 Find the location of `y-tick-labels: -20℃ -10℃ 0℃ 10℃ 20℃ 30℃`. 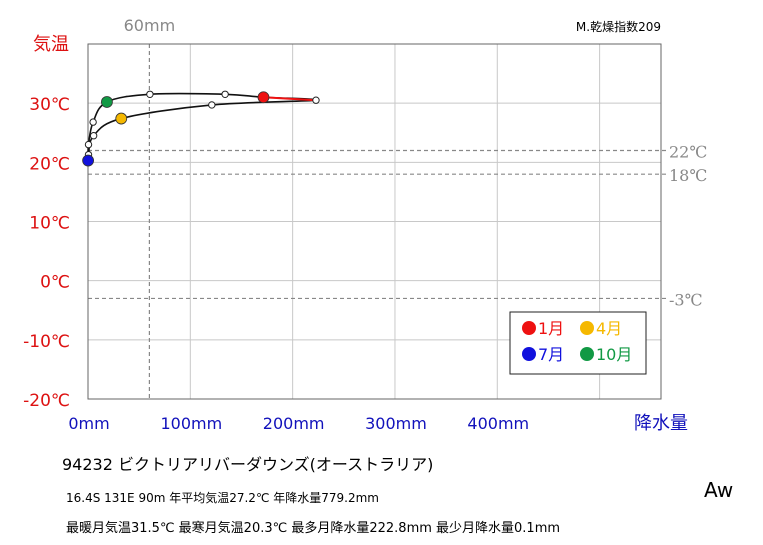

y-tick-labels: -20℃ -10℃ 0℃ 10℃ 20℃ 30℃ is located at coordinates (46, 253).